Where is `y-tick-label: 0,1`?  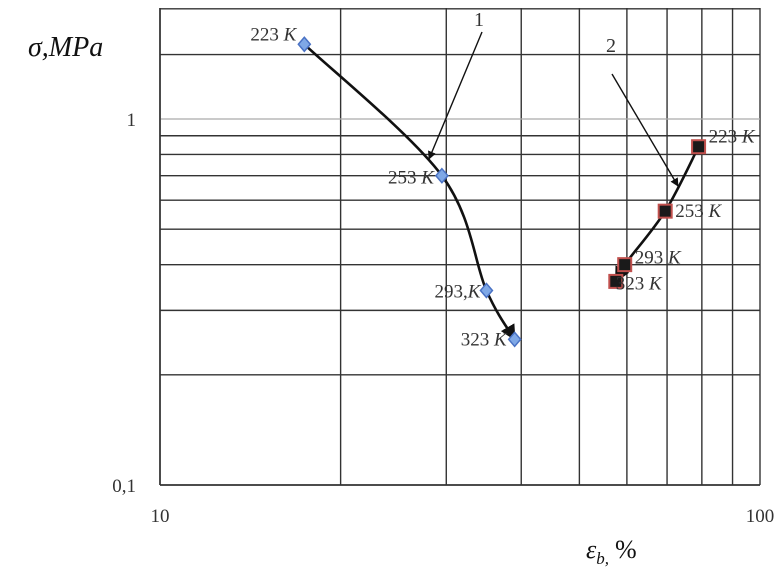 y-tick-label: 0,1 is located at coordinates (124, 486).